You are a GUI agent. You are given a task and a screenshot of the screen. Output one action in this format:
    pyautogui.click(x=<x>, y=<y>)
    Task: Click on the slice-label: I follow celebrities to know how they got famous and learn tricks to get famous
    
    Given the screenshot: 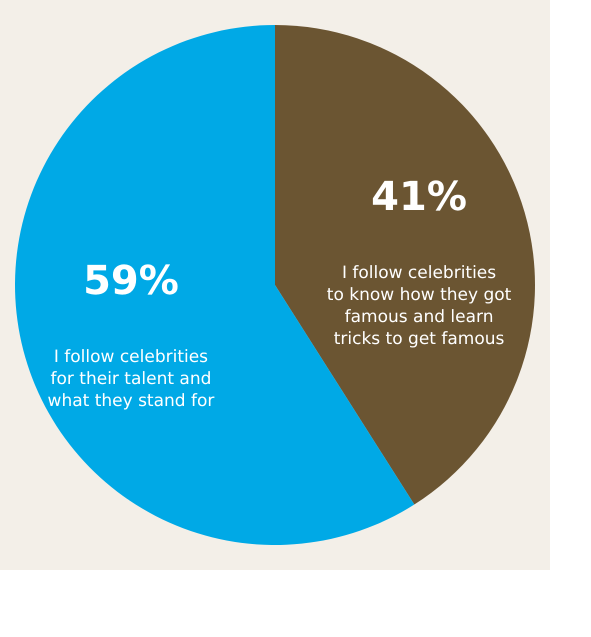 What is the action you would take?
    pyautogui.click(x=419, y=306)
    